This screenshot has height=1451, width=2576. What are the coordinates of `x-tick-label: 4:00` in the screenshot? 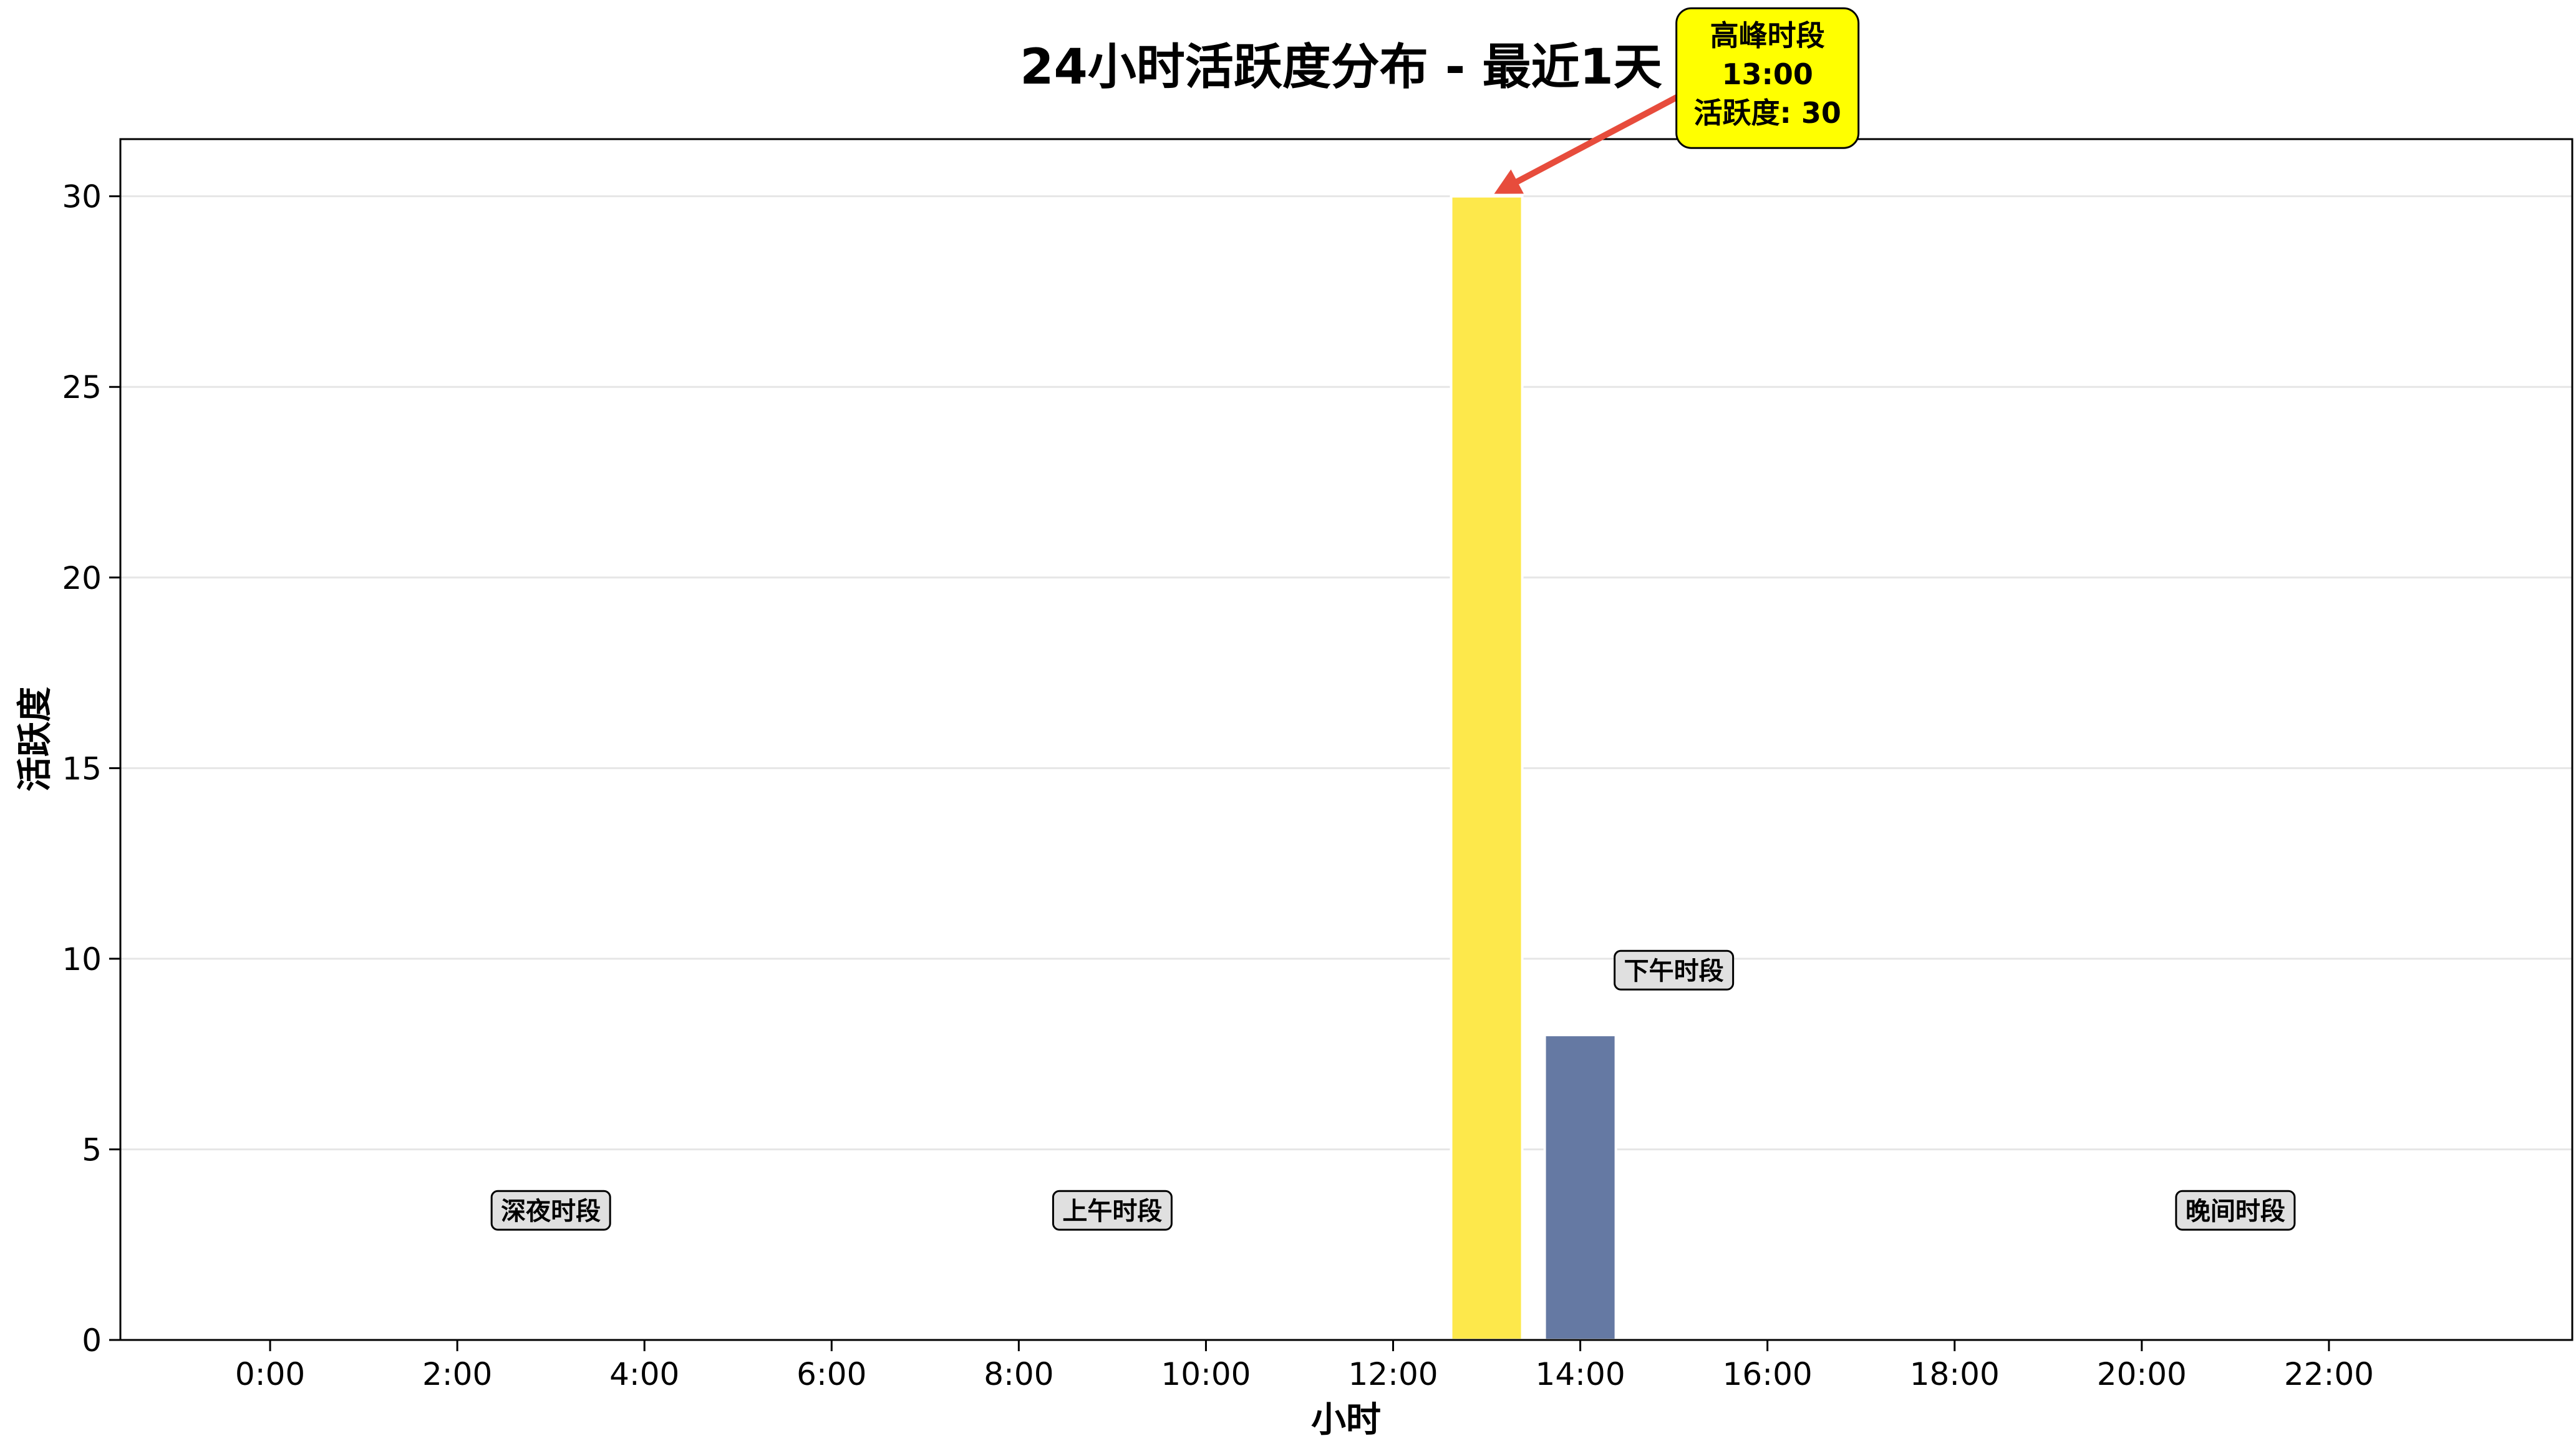 It's located at (644, 1374).